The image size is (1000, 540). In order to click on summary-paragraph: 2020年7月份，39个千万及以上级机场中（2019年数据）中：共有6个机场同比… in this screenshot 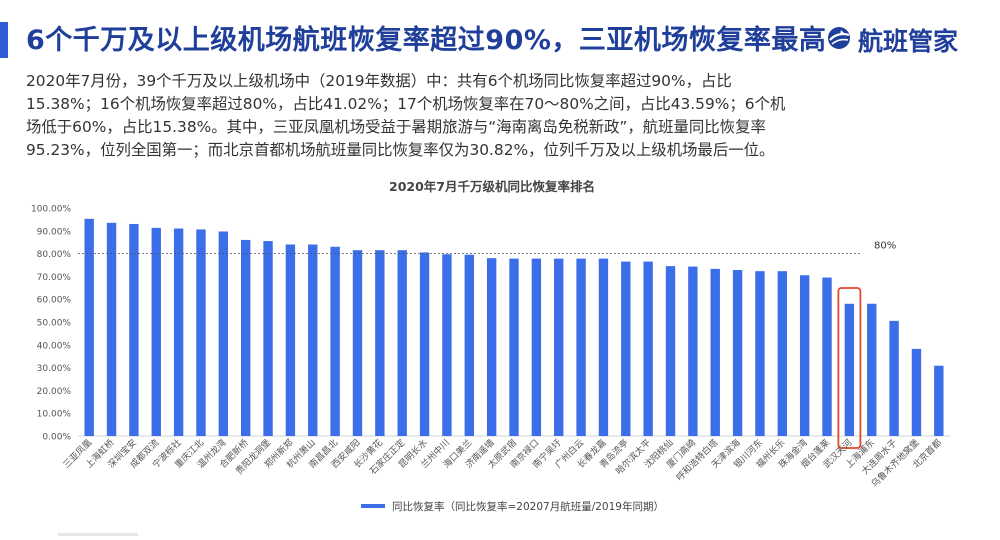, I will do `click(421, 116)`.